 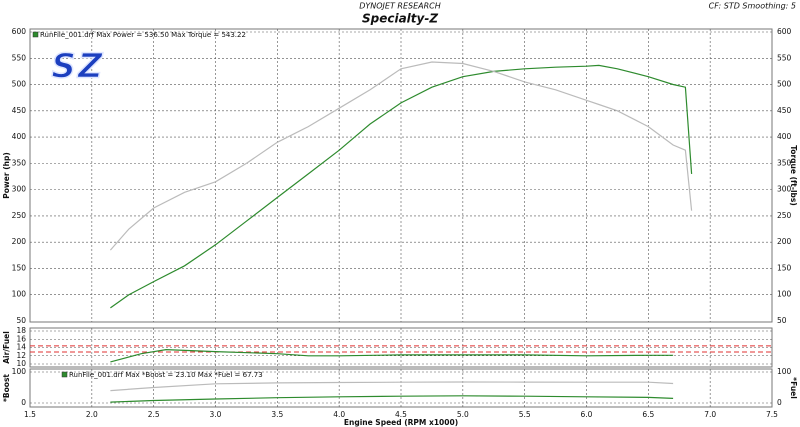 What do you see at coordinates (277, 414) in the screenshot?
I see `x-tick-label: 3.5` at bounding box center [277, 414].